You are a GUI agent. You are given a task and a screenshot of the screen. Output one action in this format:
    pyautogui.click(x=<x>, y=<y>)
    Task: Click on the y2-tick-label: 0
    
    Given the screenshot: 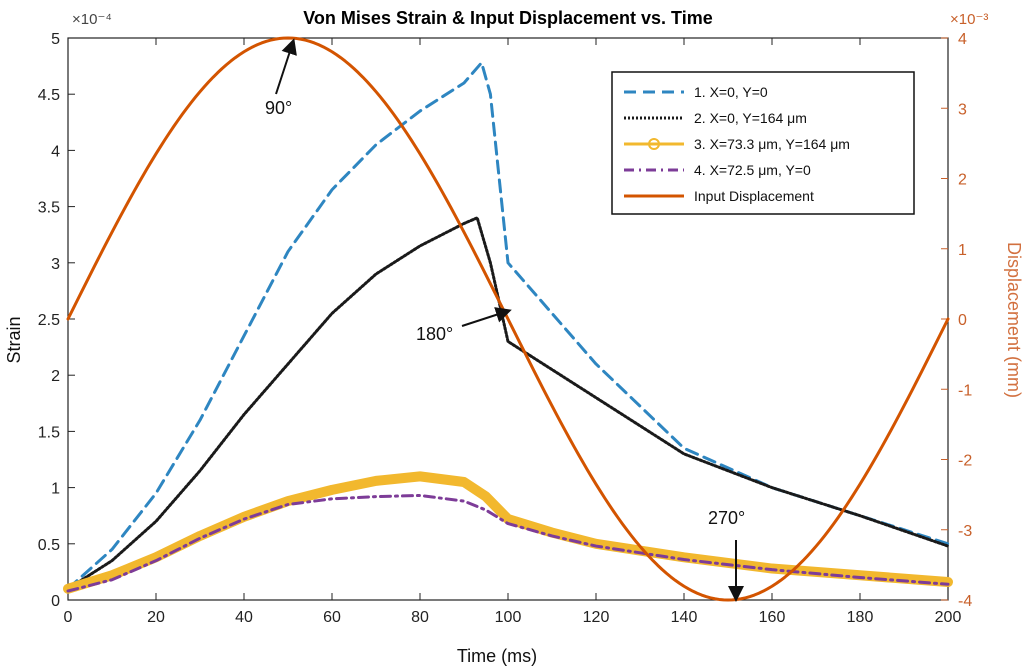 What is the action you would take?
    pyautogui.click(x=962, y=320)
    